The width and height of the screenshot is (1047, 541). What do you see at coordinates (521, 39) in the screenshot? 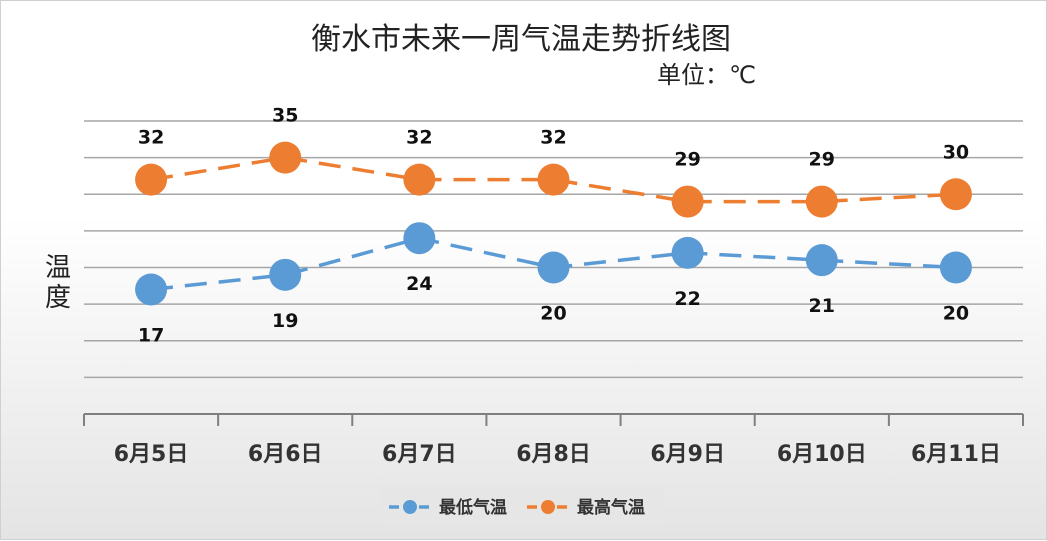
I see `chart-title: 衡水市未来一周气温走势折线图` at bounding box center [521, 39].